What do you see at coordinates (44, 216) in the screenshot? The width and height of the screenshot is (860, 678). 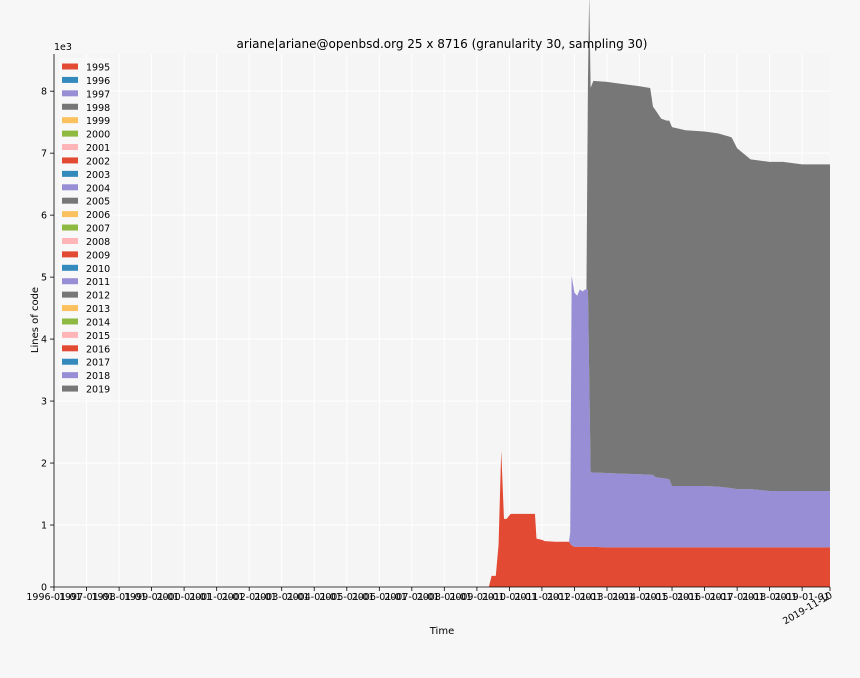 I see `y-tick-label: 6` at bounding box center [44, 216].